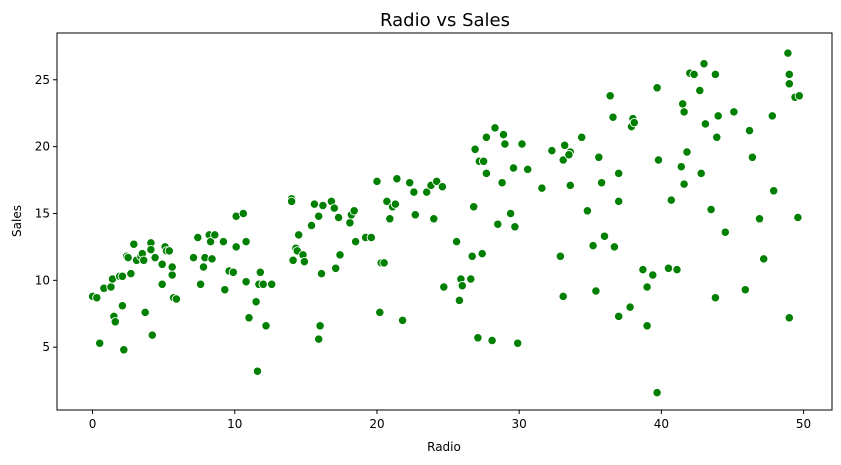 The height and width of the screenshot is (465, 841). I want to click on x-axis: 0 10 20 30 40 50, so click(450, 420).